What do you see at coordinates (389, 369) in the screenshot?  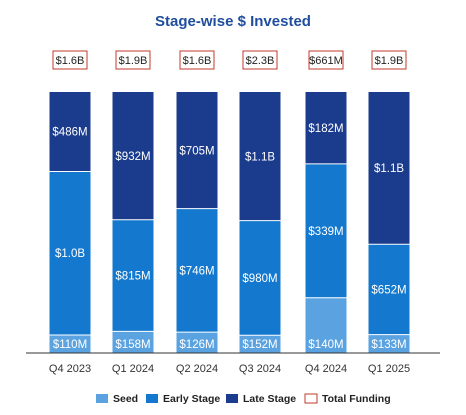 I see `x-tick-label-5: Q1 2025` at bounding box center [389, 369].